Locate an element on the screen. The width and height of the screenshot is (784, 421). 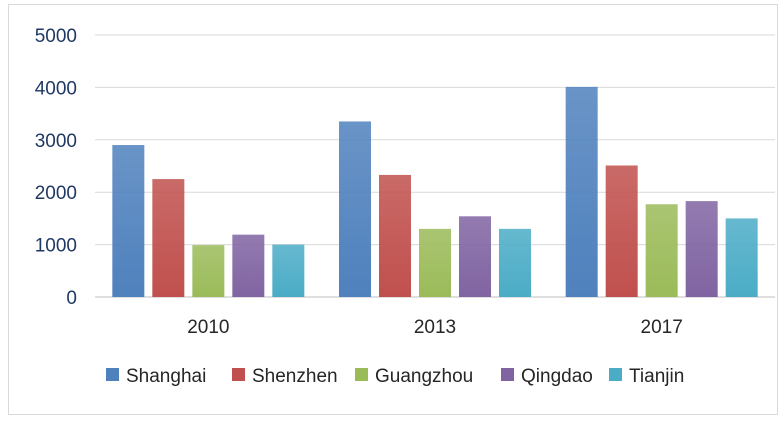
legend-swatch-shenzhen is located at coordinates (238, 374).